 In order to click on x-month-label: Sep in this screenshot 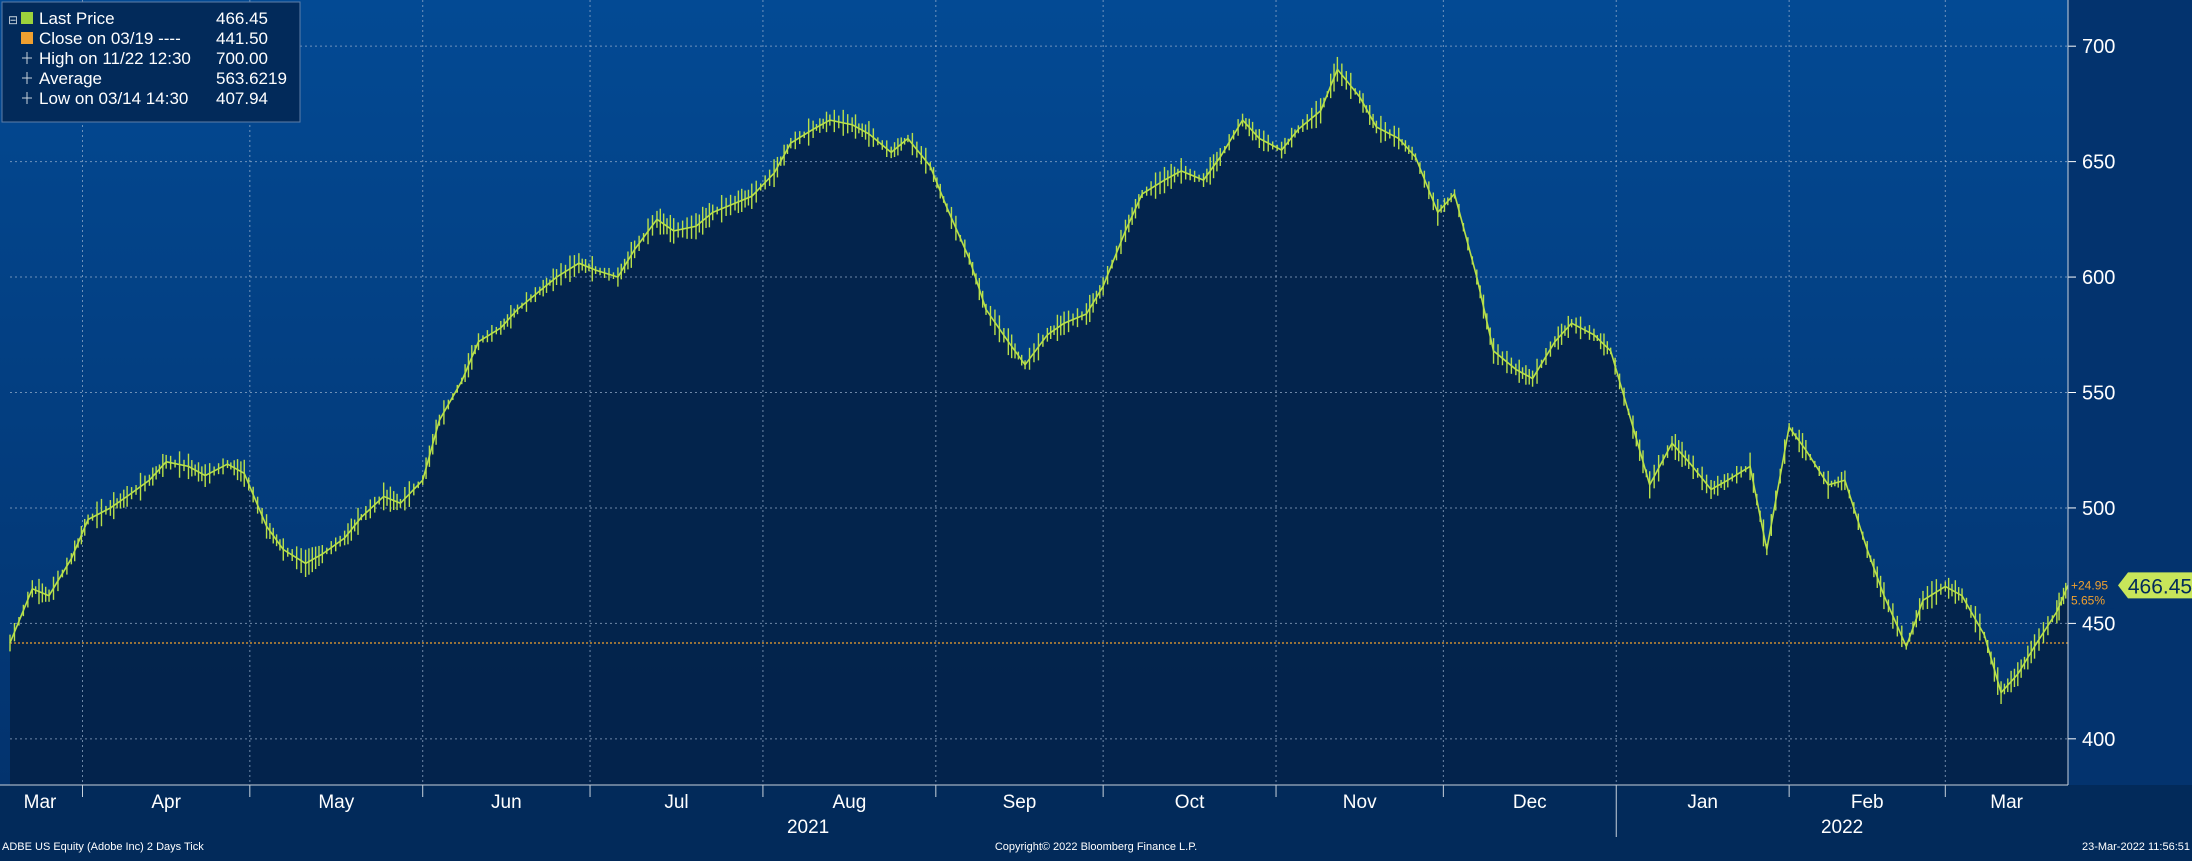, I will do `click(1020, 802)`.